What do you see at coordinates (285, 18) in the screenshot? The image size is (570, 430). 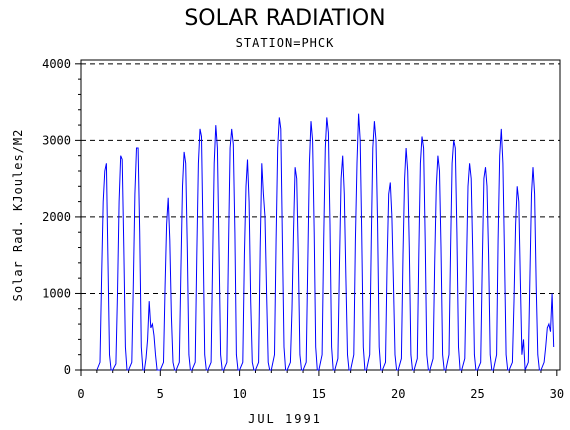 I see `chart-title: SOLAR RADIATION` at bounding box center [285, 18].